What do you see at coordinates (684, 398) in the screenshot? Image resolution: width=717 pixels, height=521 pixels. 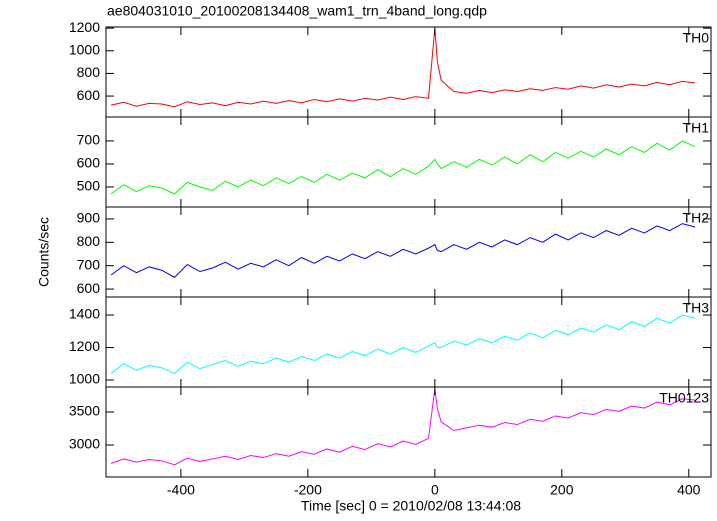 I see `series-label: TH0123` at bounding box center [684, 398].